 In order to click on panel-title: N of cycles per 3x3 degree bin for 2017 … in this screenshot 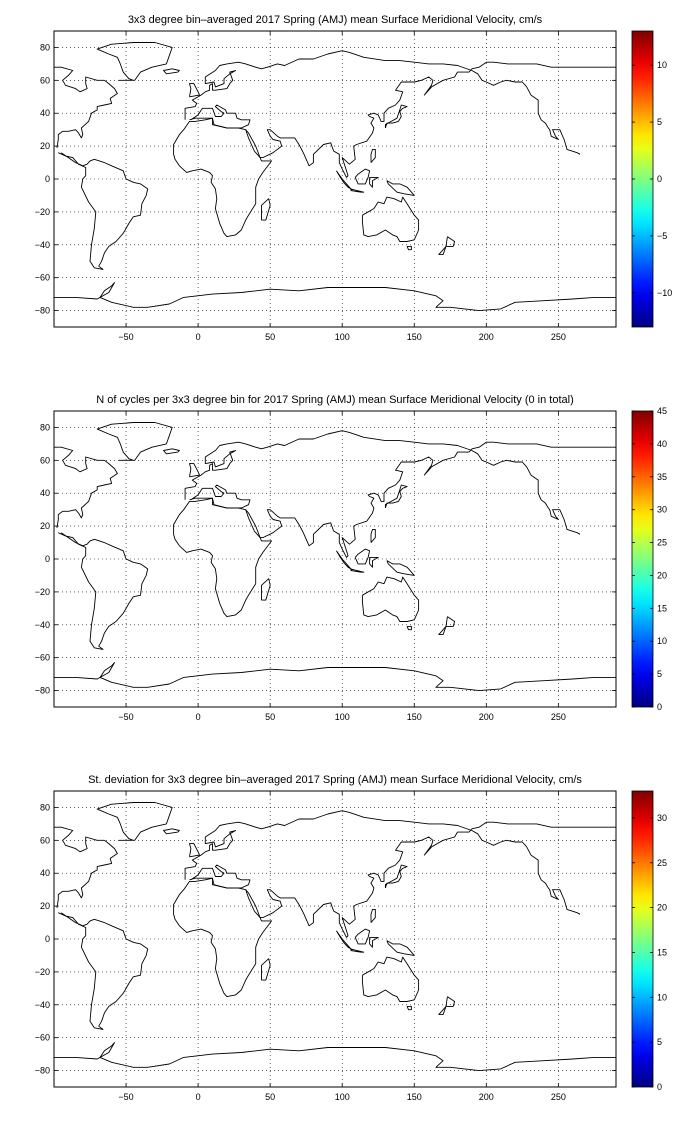, I will do `click(335, 400)`.